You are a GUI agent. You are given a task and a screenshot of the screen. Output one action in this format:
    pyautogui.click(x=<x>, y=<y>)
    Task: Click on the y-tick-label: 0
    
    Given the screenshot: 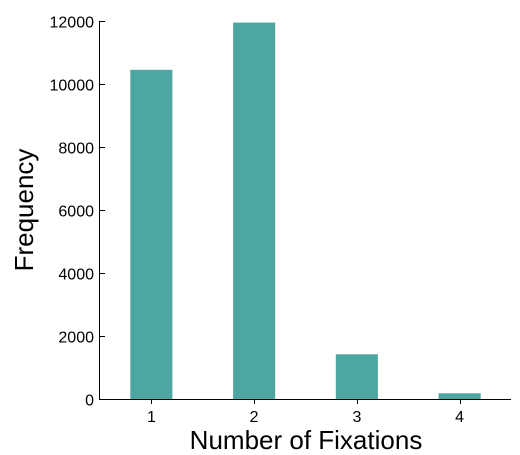 What is the action you would take?
    pyautogui.click(x=89, y=401)
    